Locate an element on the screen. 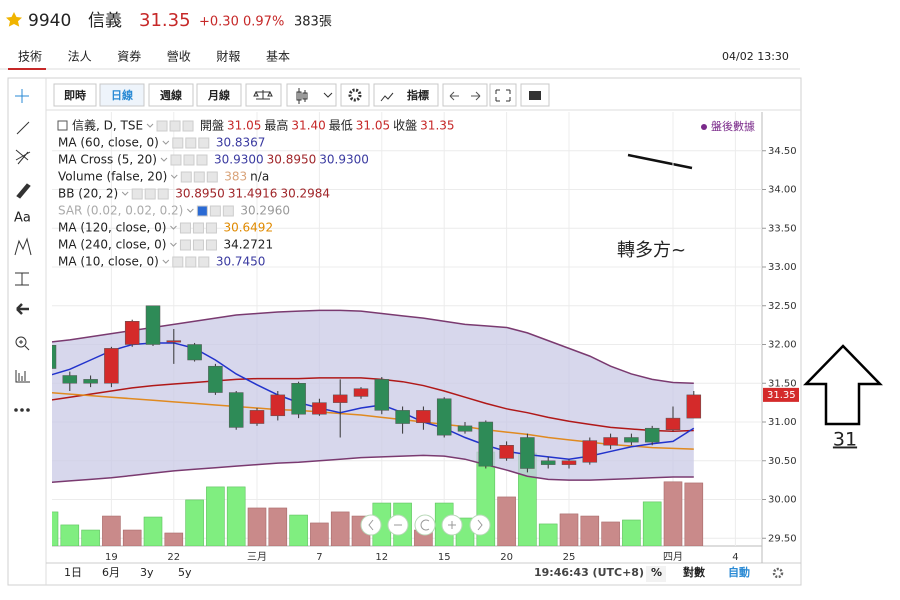 This screenshot has width=900, height=600. stock-code: 9940 is located at coordinates (49, 21).